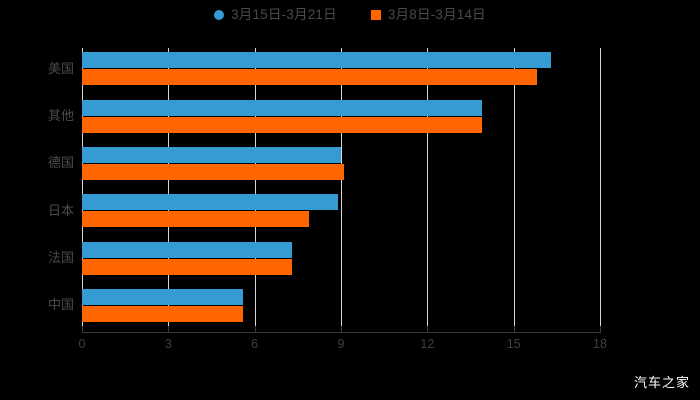  What do you see at coordinates (284, 14) in the screenshot?
I see `legend-label: 3月15日-3月21日` at bounding box center [284, 14].